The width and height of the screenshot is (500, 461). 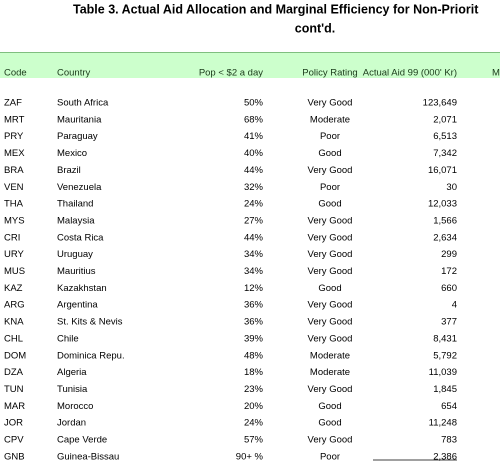 I want to click on cell-aid: 8,431, so click(x=445, y=338).